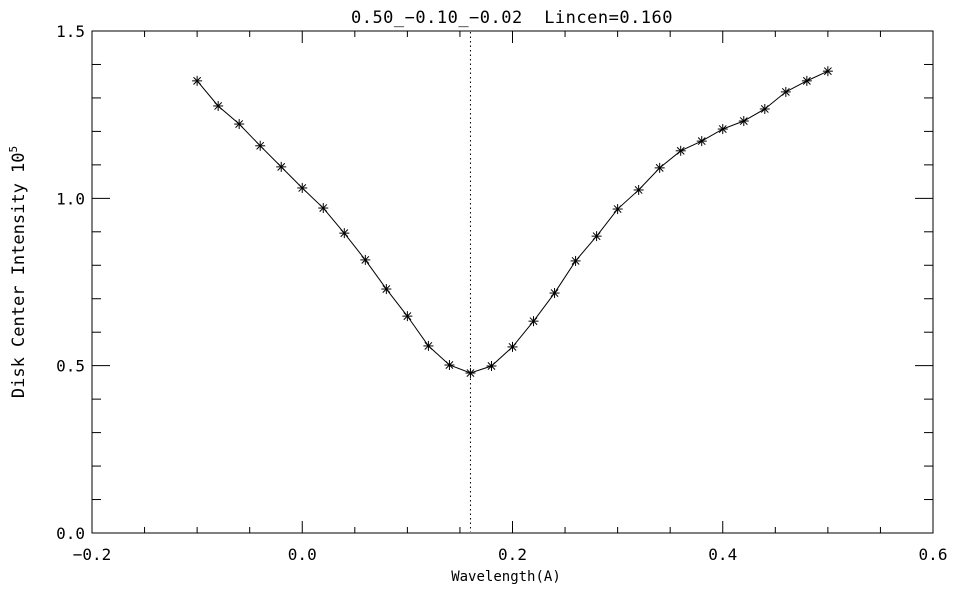 The image size is (960, 604). Describe the element at coordinates (70, 366) in the screenshot. I see `y-tick-label: 0.5` at that location.